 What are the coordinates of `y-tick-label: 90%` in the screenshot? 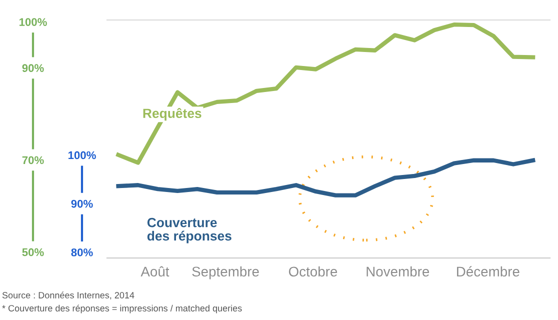 It's located at (33, 68).